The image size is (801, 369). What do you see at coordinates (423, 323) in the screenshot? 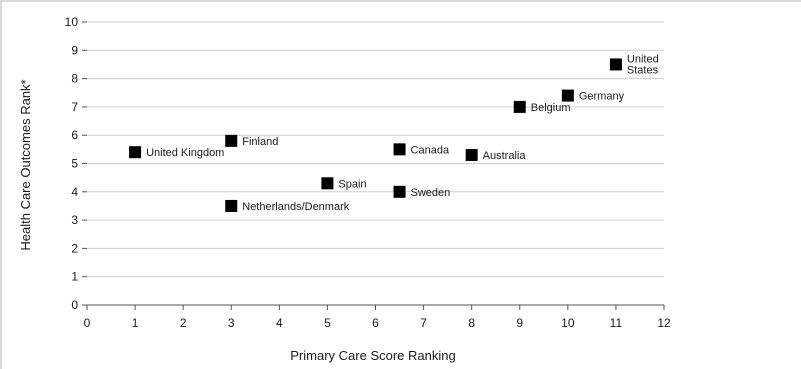
I see `x-tick-label: 7` at bounding box center [423, 323].